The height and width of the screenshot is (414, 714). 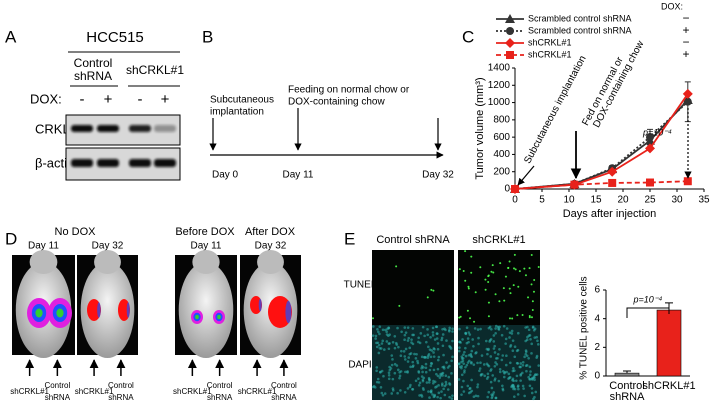 What do you see at coordinates (468, 36) in the screenshot?
I see `panel-letter: C` at bounding box center [468, 36].